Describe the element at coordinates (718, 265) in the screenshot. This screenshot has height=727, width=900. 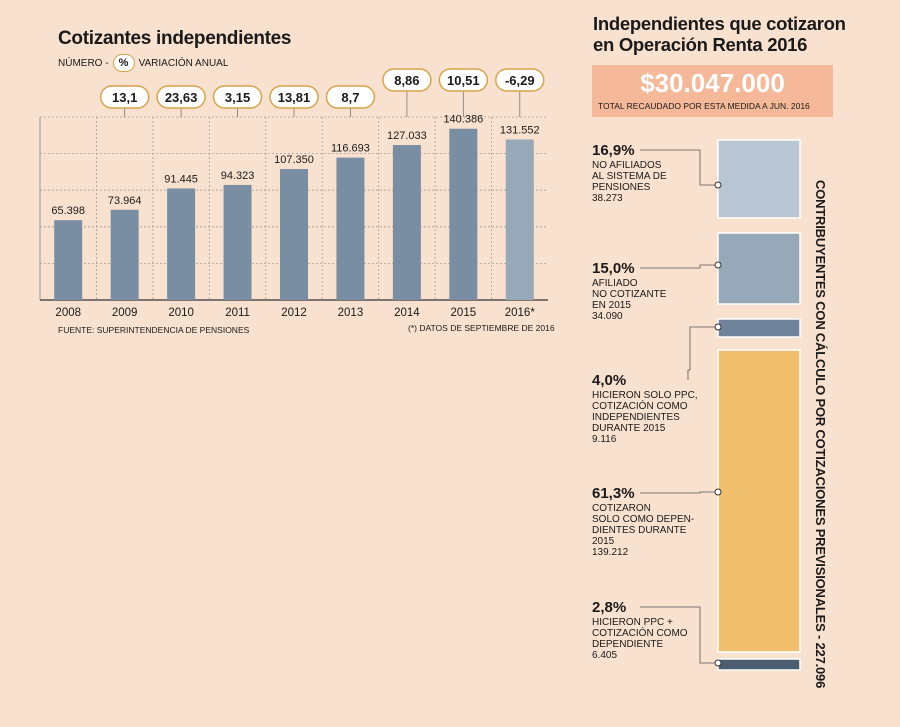
I see `segment-2-anchor-dot` at that location.